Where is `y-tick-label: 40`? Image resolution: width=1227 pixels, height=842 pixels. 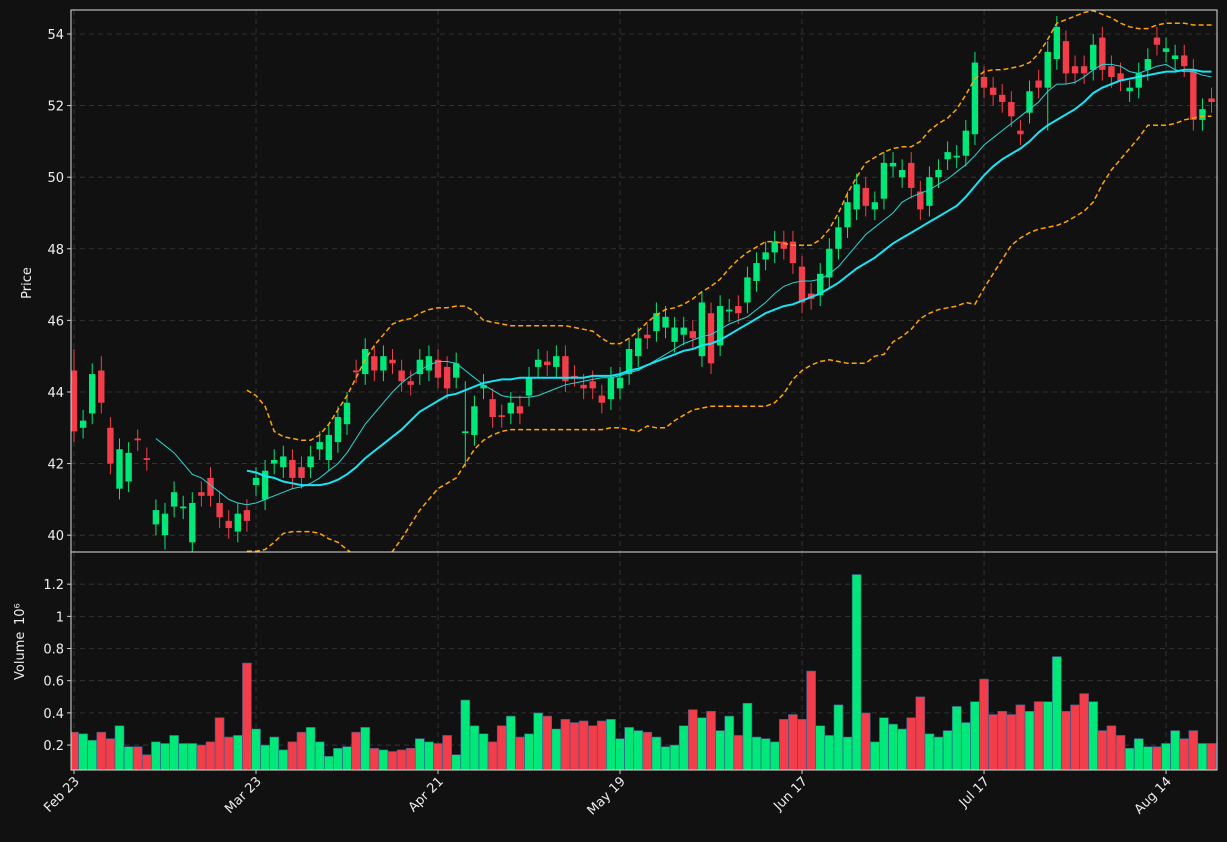 y-tick-label: 40 is located at coordinates (55, 536).